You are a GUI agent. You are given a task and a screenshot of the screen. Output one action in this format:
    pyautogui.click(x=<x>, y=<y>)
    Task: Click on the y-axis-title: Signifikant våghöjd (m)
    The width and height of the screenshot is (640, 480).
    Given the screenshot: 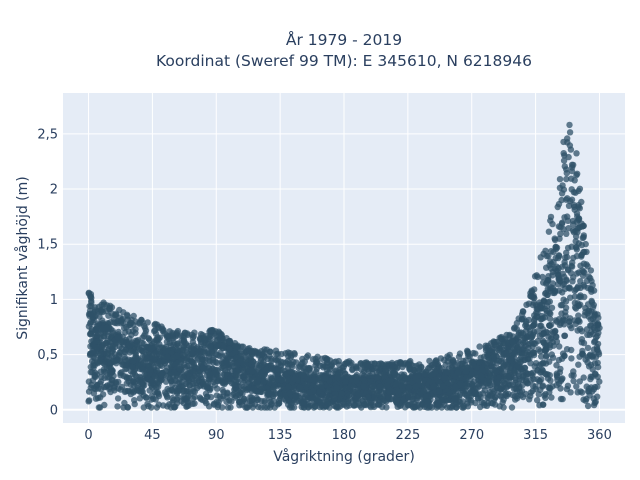 What is the action you would take?
    pyautogui.click(x=22, y=257)
    